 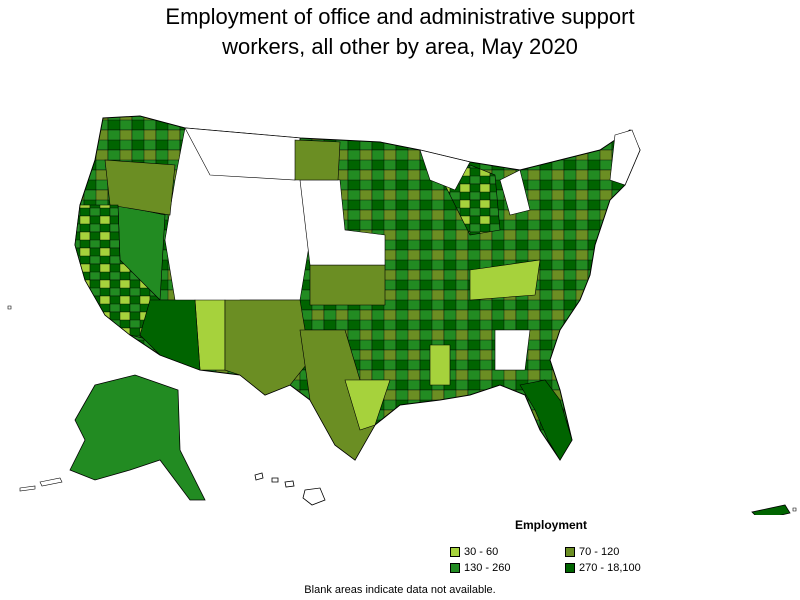 I want to click on legend-label: 270 - 18,100, so click(x=610, y=568).